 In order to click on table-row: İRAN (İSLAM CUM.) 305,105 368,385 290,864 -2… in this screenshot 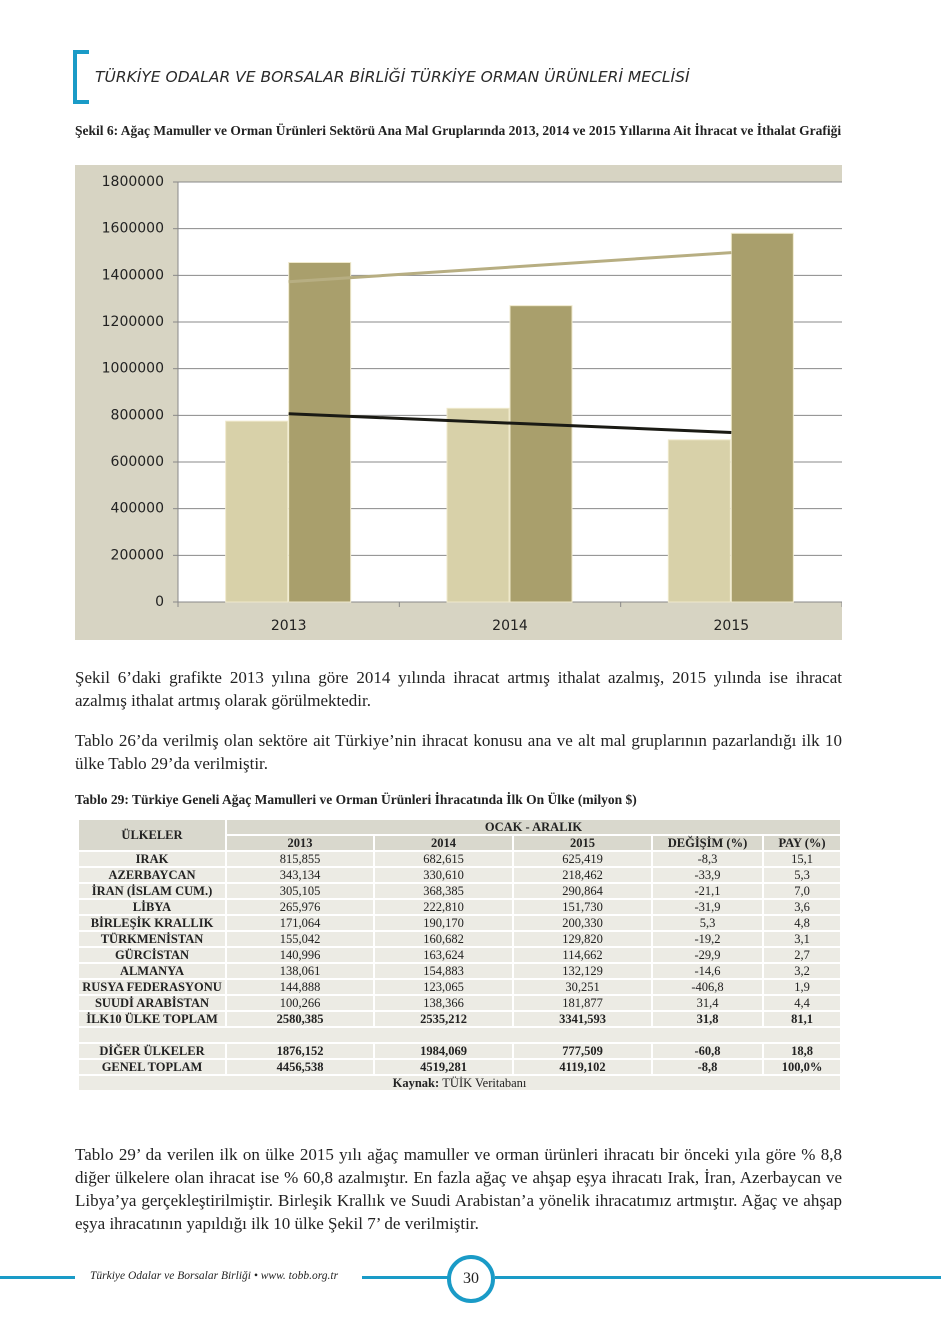, I will do `click(460, 891)`.